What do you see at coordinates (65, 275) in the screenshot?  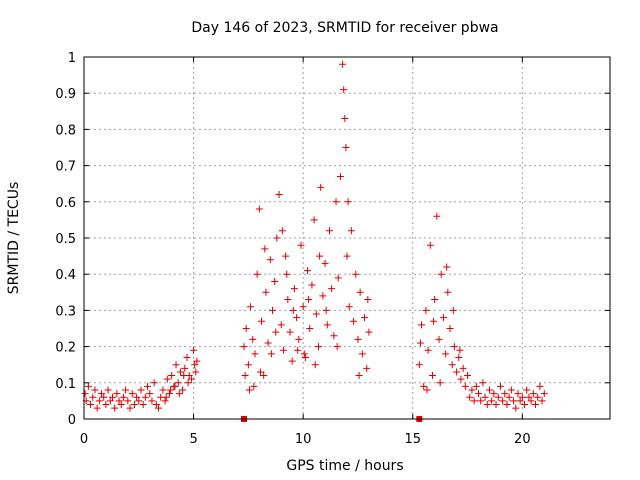 I see `y-tick-label: 0.4` at bounding box center [65, 275].